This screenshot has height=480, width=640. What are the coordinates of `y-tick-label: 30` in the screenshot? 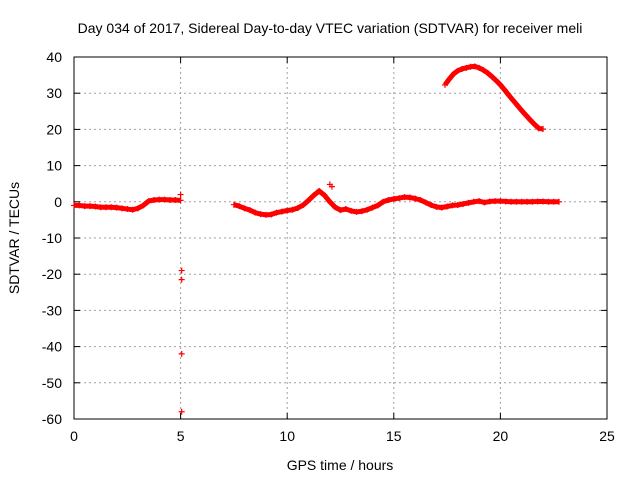 It's located at (54, 93).